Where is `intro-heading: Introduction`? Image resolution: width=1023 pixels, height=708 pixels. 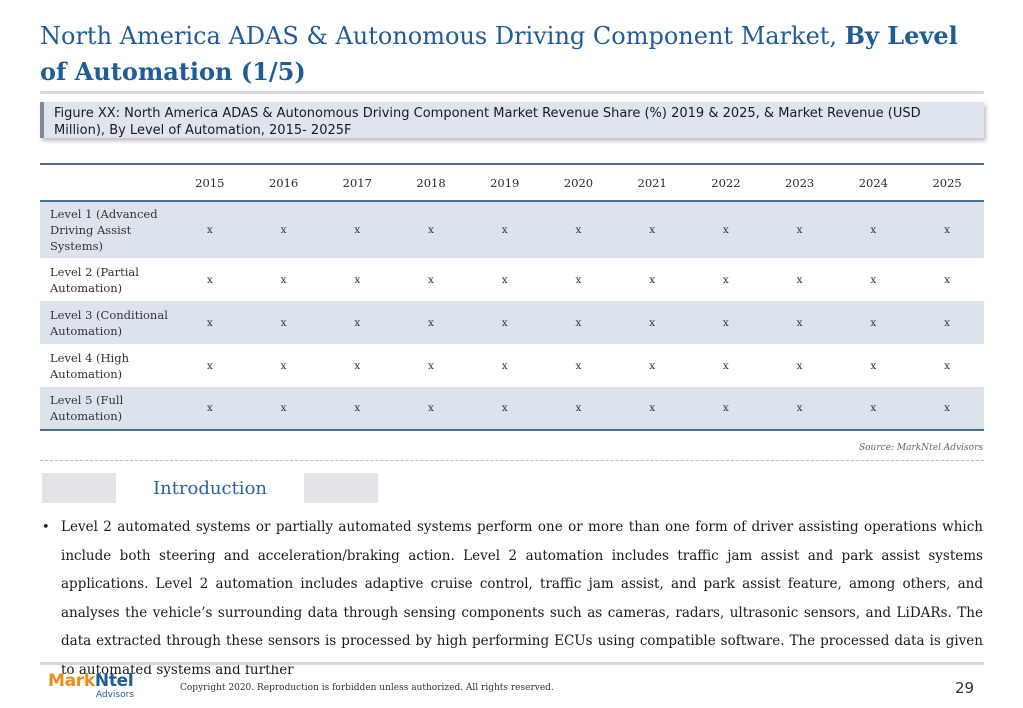 intro-heading: Introduction is located at coordinates (210, 488).